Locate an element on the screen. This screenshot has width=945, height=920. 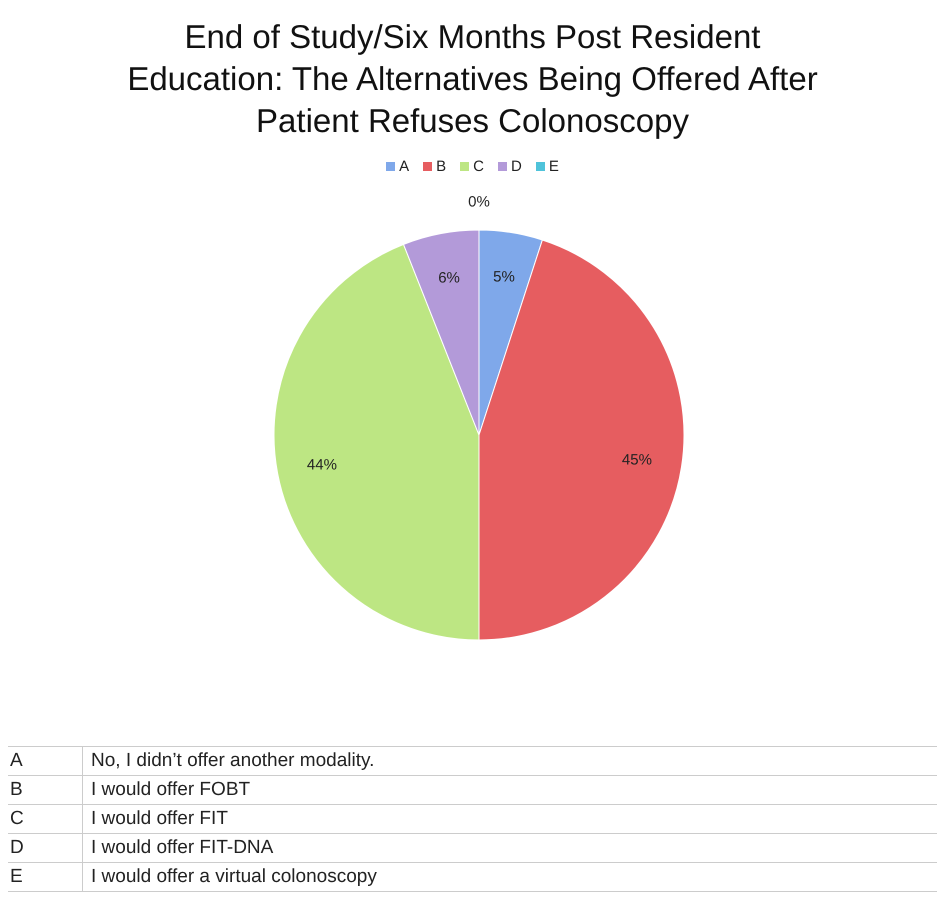
legend-label: A is located at coordinates (404, 166).